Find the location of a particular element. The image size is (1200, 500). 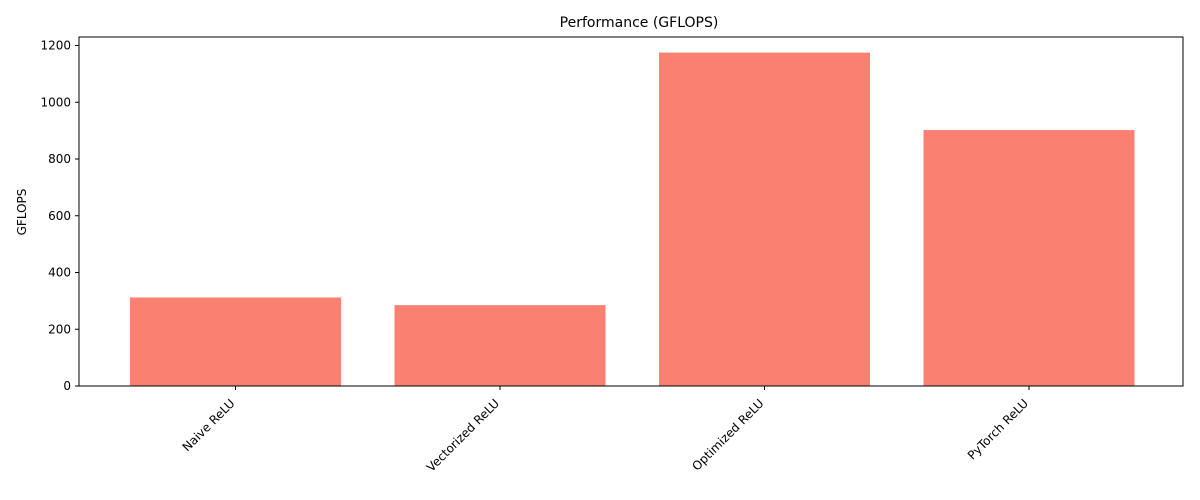

x-tick-label: Vectorized ReLU is located at coordinates (463, 435).